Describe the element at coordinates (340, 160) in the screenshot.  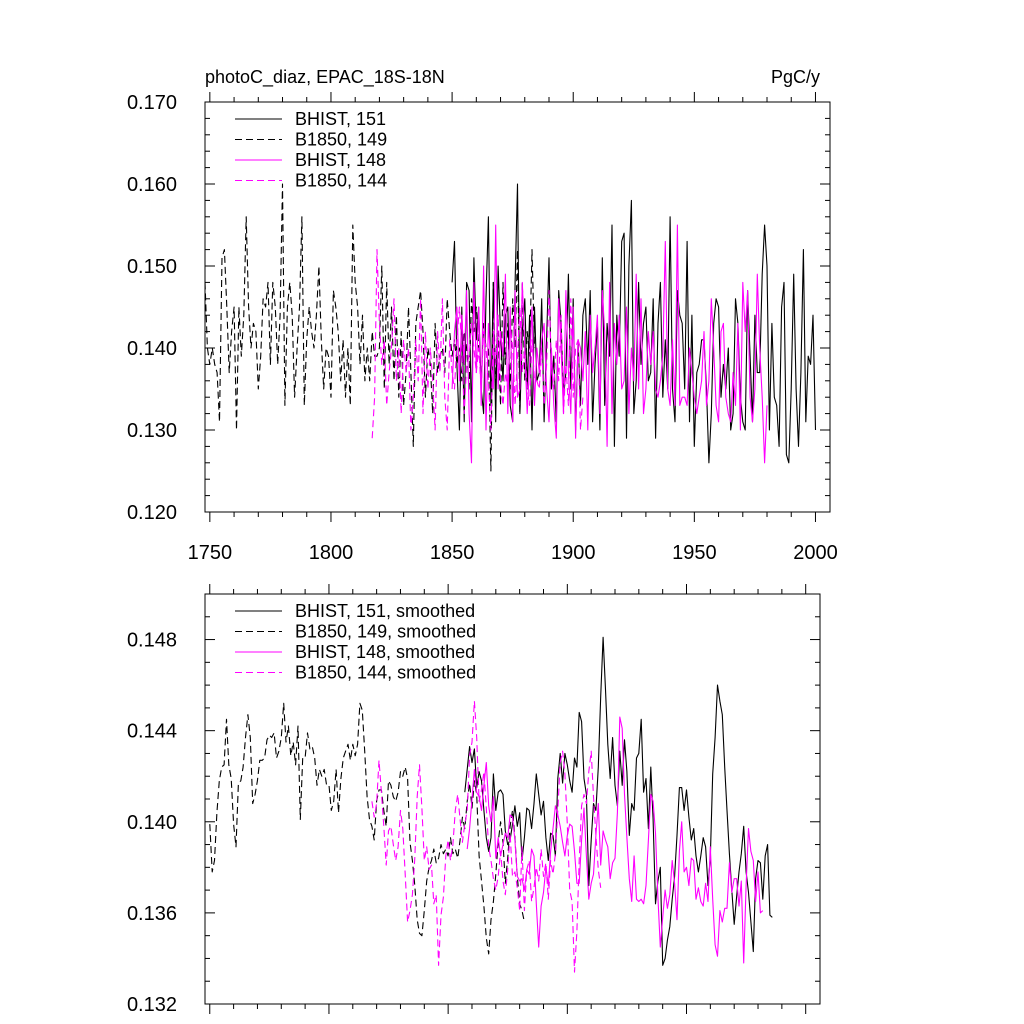
I see `legend-label: BHIST, 148` at that location.